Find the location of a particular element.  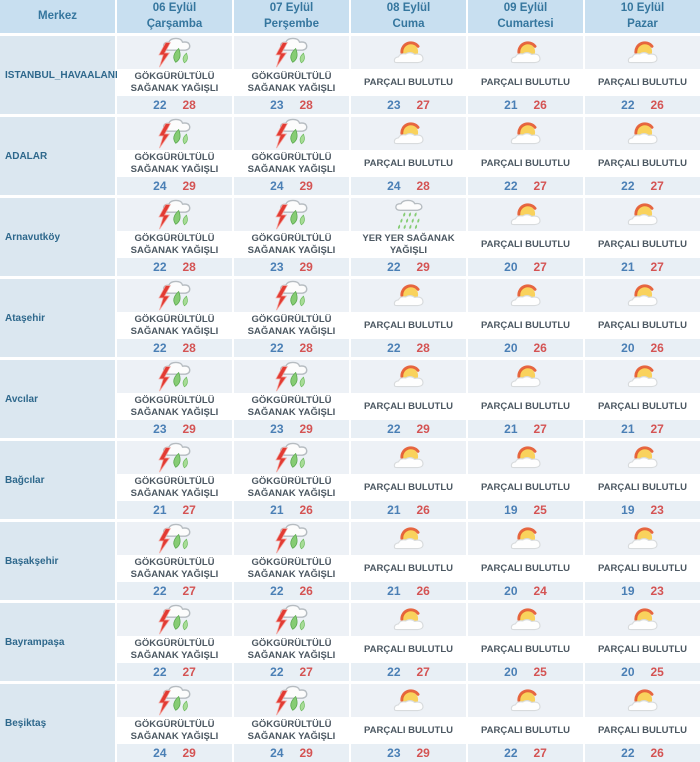

header-day-weekday: Cumartesi is located at coordinates (525, 23).